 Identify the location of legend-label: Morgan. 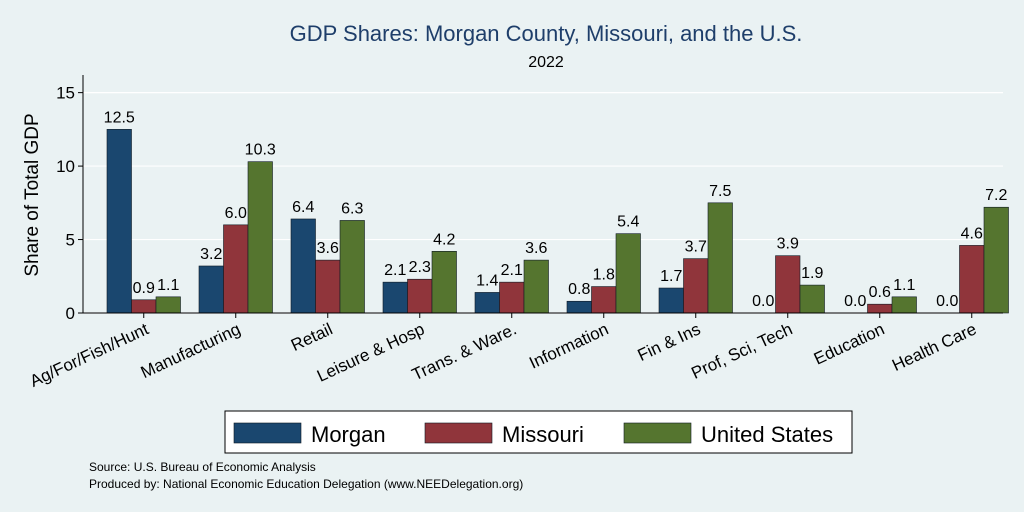
(348, 434).